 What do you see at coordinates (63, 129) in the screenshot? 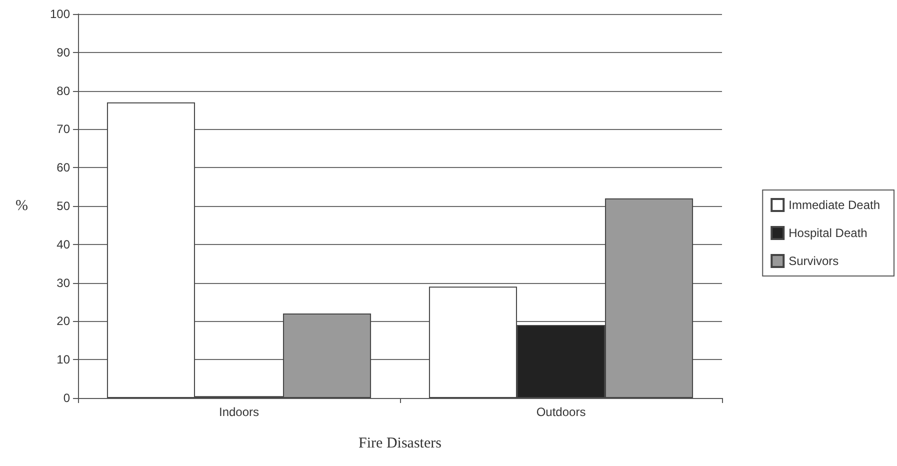
I see `y-tick-label: 70` at bounding box center [63, 129].